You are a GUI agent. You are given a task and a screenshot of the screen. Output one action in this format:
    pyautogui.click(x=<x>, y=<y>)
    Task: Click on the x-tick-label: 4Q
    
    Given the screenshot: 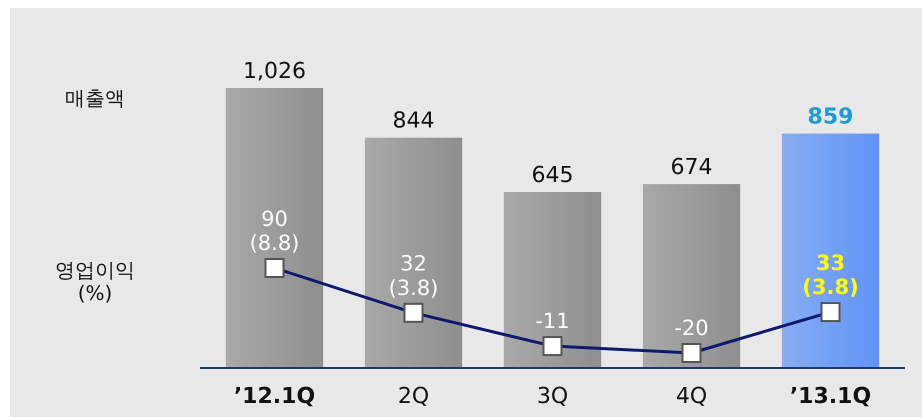 What is the action you would take?
    pyautogui.click(x=692, y=396)
    